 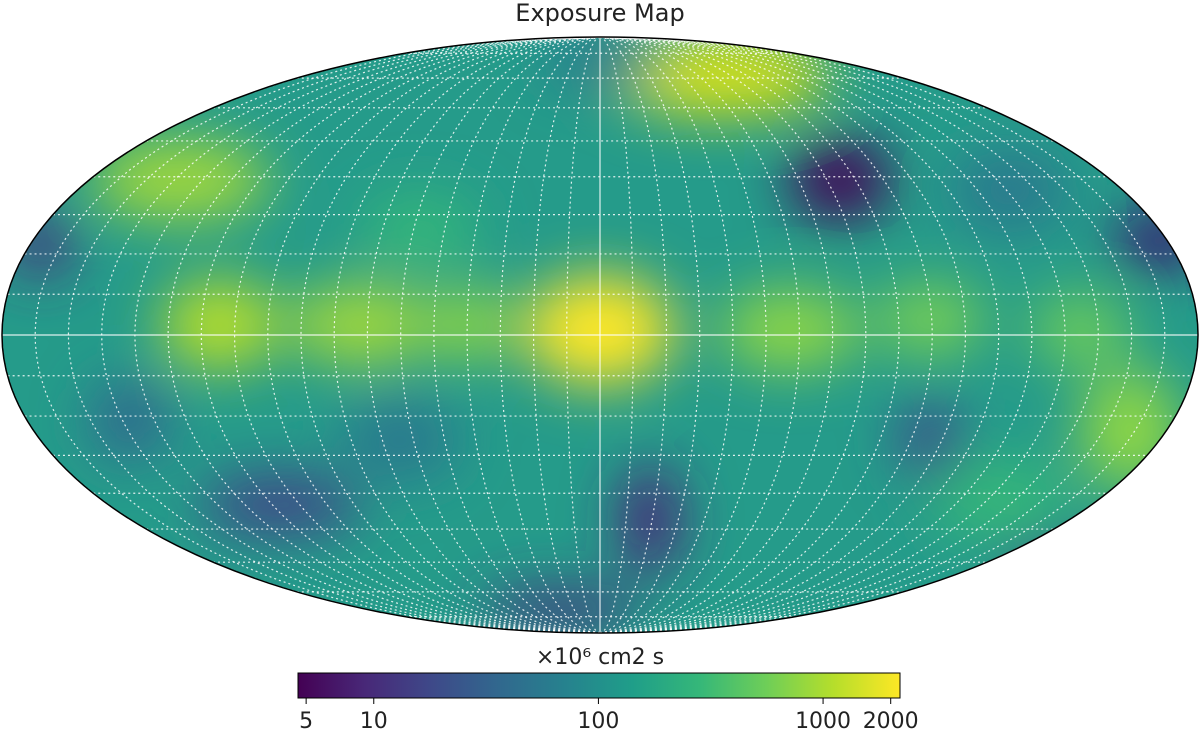 I want to click on colorbar-tick-label: 10, so click(x=374, y=721).